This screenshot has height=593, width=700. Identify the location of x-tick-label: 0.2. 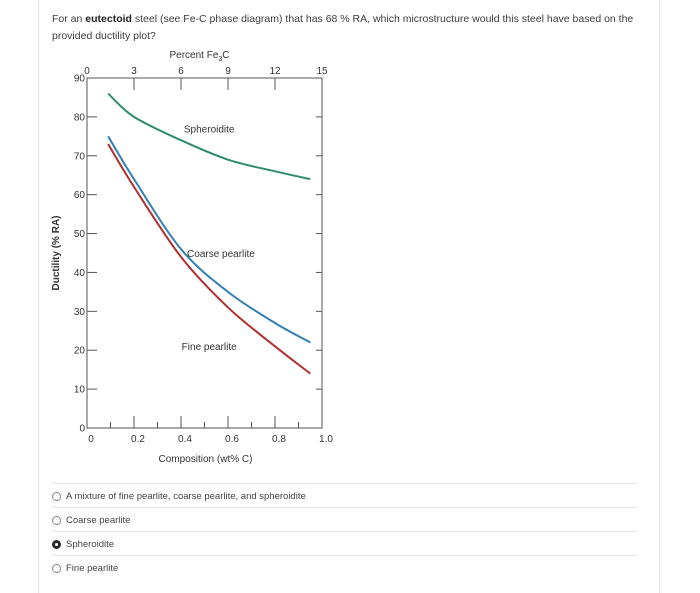
(138, 439).